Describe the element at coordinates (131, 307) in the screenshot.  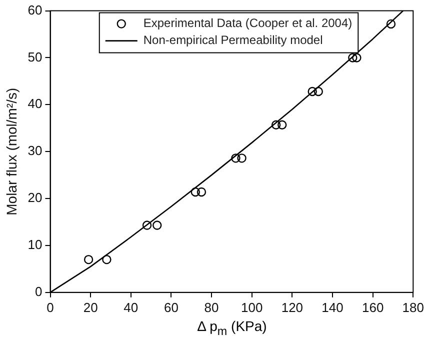
I see `x-tick-label: 40` at that location.